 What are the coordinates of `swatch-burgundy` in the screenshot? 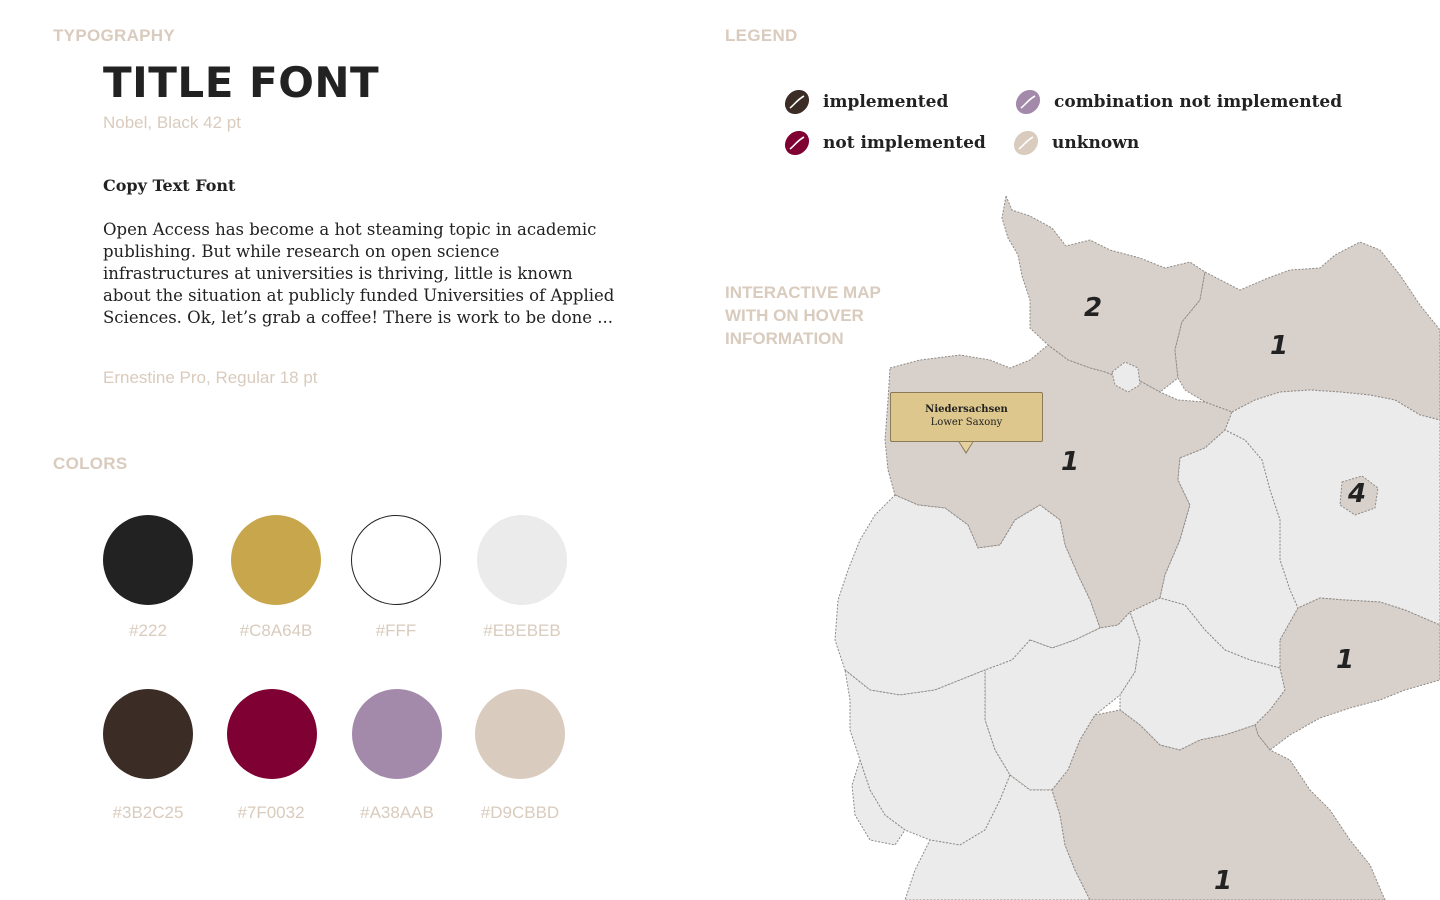 It's located at (272, 734).